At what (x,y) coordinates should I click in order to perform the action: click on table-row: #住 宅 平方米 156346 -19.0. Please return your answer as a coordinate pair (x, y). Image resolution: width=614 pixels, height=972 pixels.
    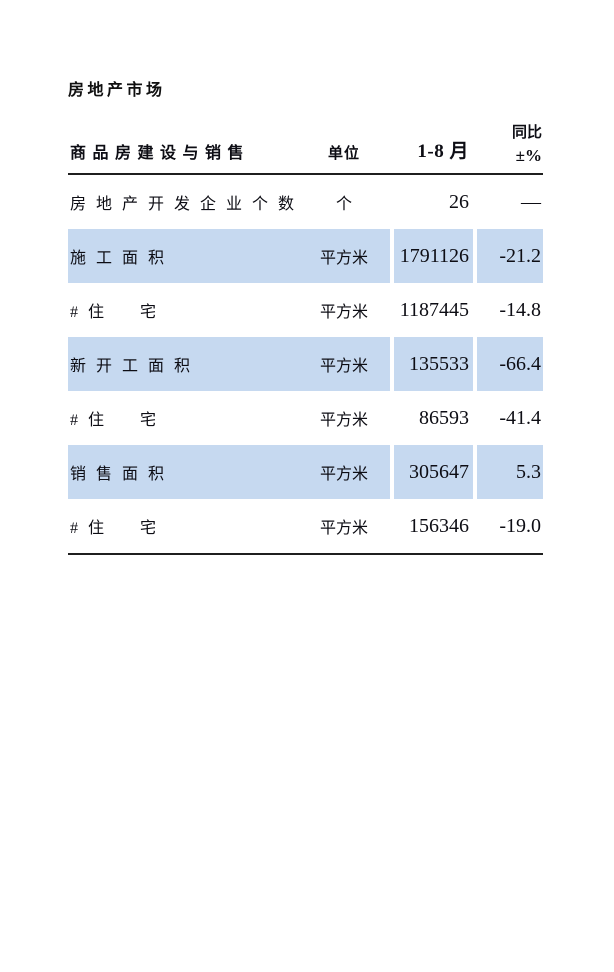
    Looking at the image, I should click on (305, 526).